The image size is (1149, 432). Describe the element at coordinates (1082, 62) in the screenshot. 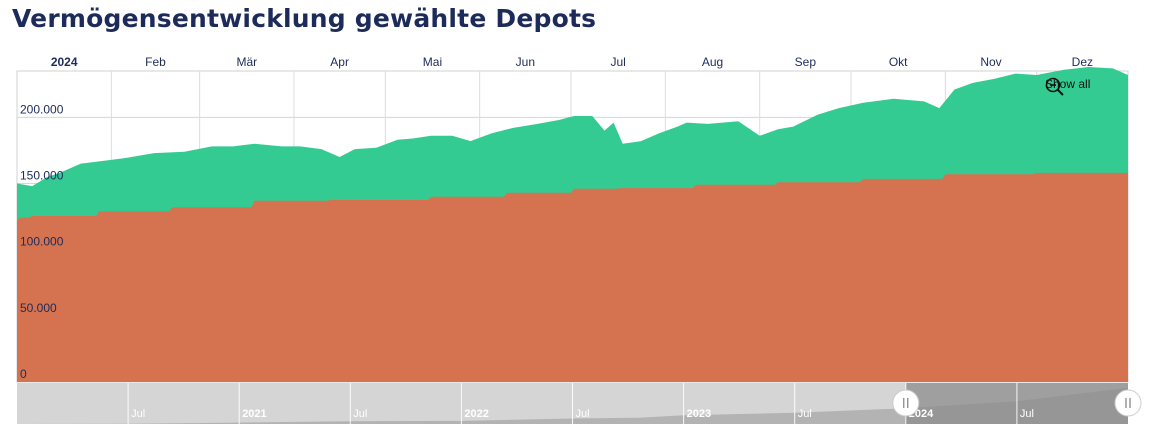

I see `x-tick-label: Dez` at that location.